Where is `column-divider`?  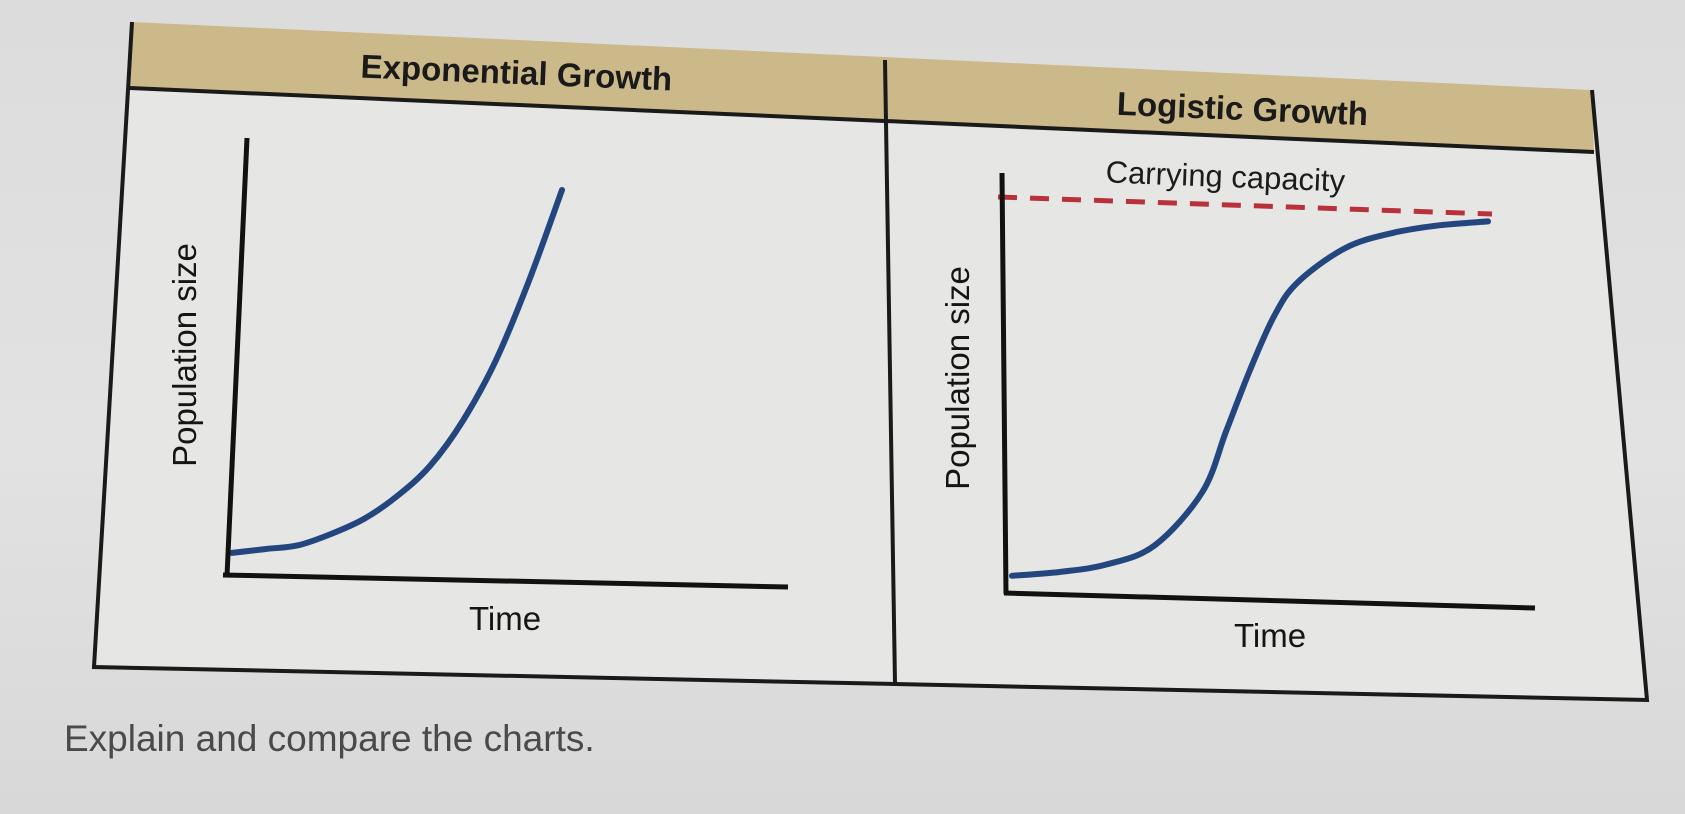
column-divider is located at coordinates (890, 372).